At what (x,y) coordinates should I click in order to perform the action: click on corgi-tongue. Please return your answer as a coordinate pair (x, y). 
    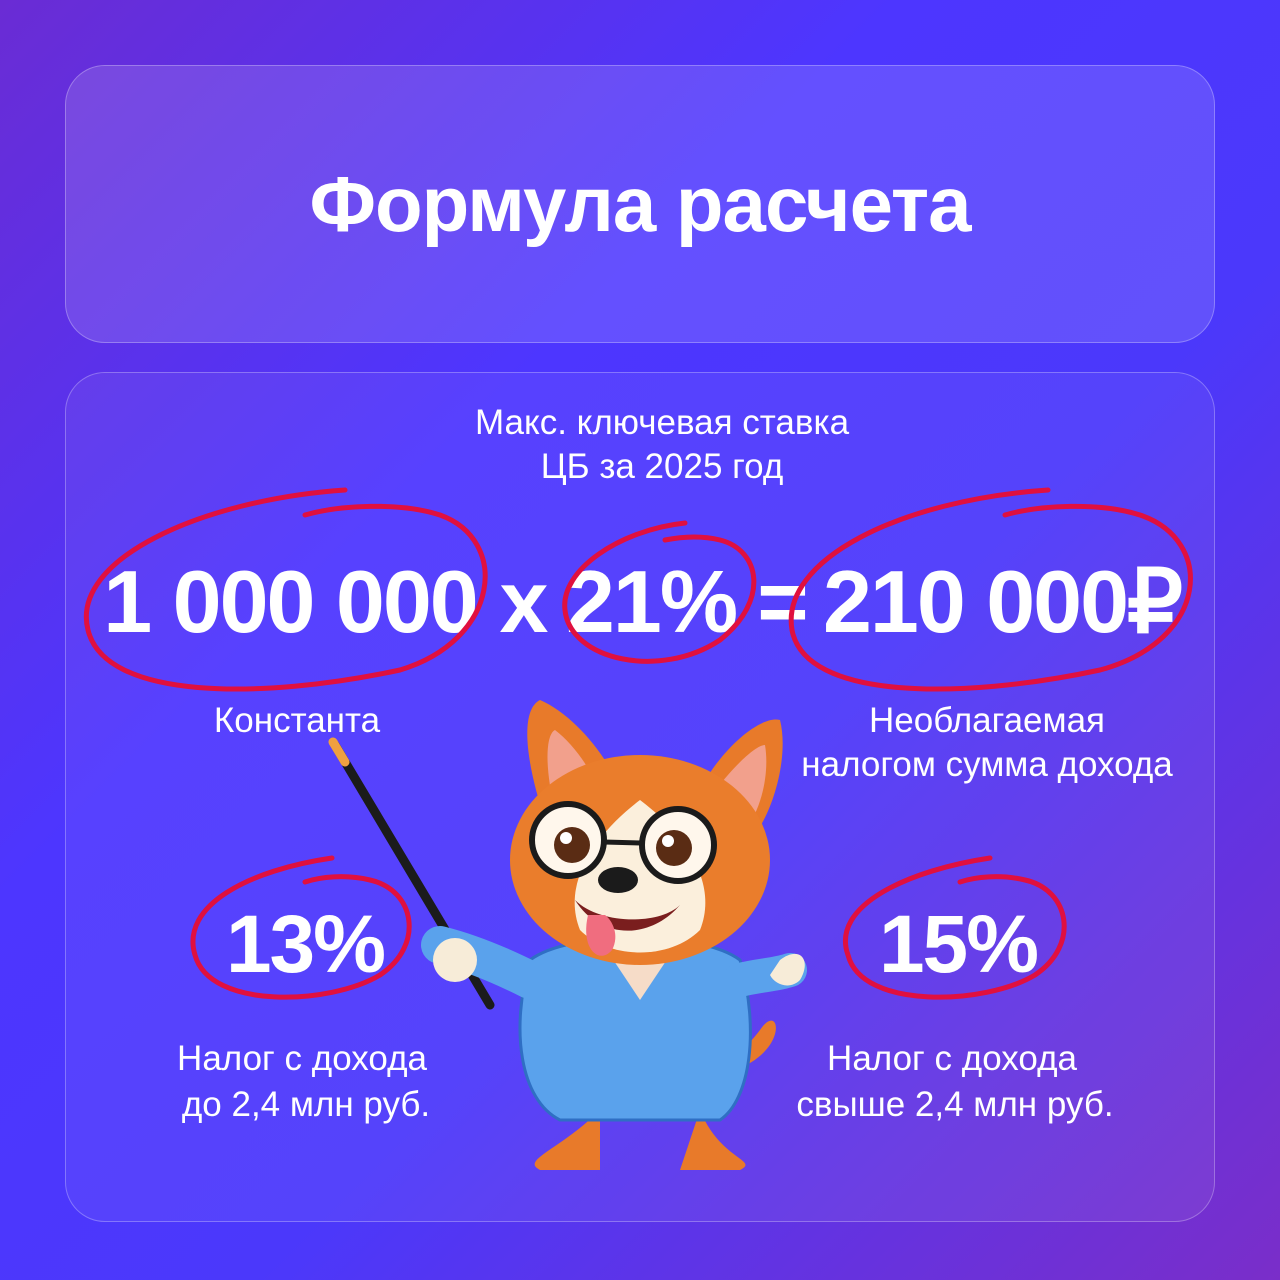
    Looking at the image, I should click on (601, 935).